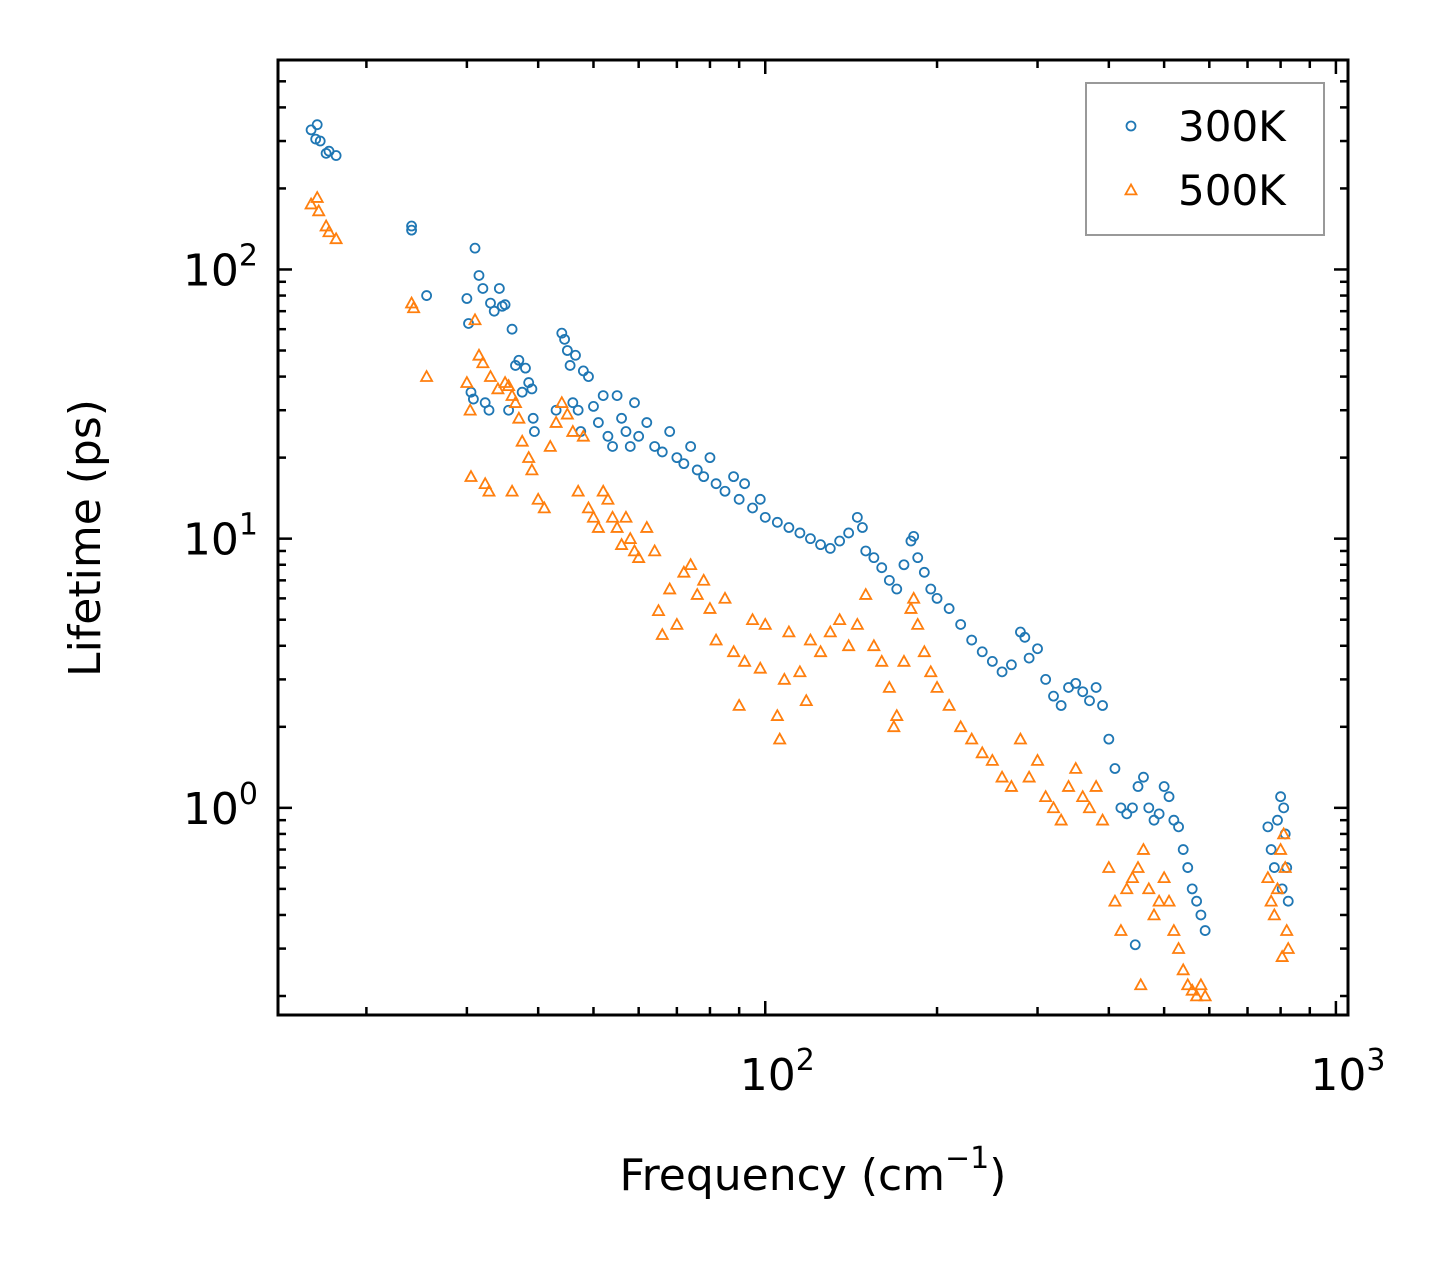 This screenshot has width=1443, height=1265. What do you see at coordinates (1131, 189) in the screenshot?
I see `legend-marker-500k` at bounding box center [1131, 189].